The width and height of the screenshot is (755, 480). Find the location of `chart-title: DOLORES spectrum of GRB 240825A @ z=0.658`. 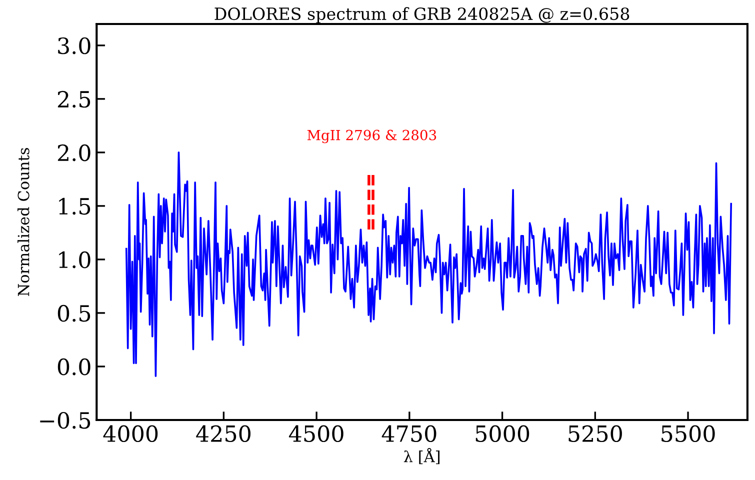

chart-title: DOLORES spectrum of GRB 240825A @ z=0.658 is located at coordinates (422, 15).